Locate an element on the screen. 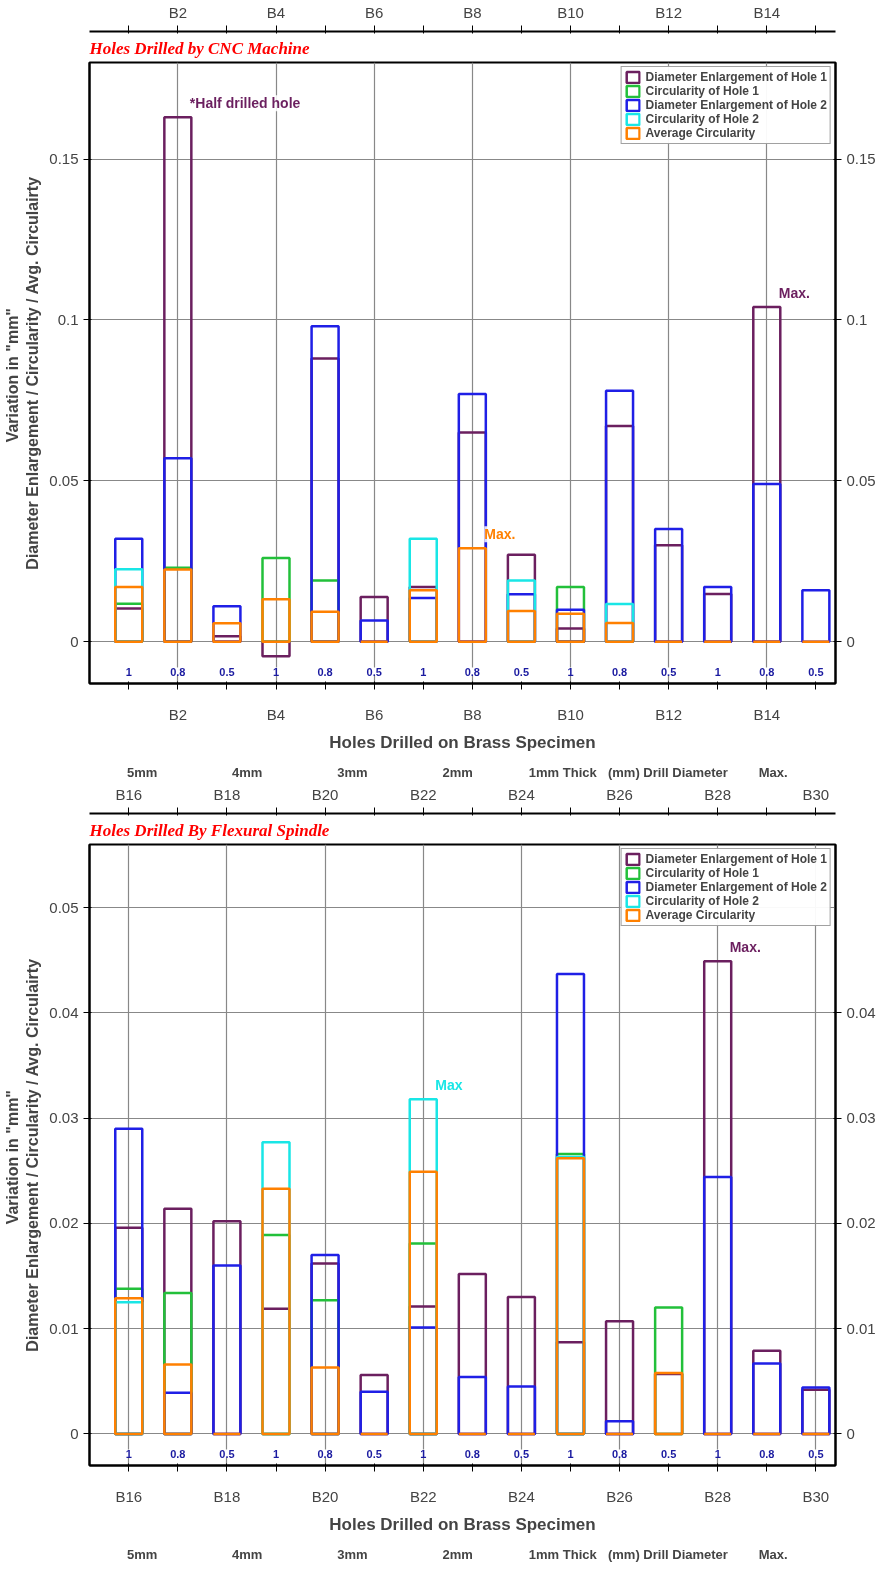  text: Max. is located at coordinates (773, 772).